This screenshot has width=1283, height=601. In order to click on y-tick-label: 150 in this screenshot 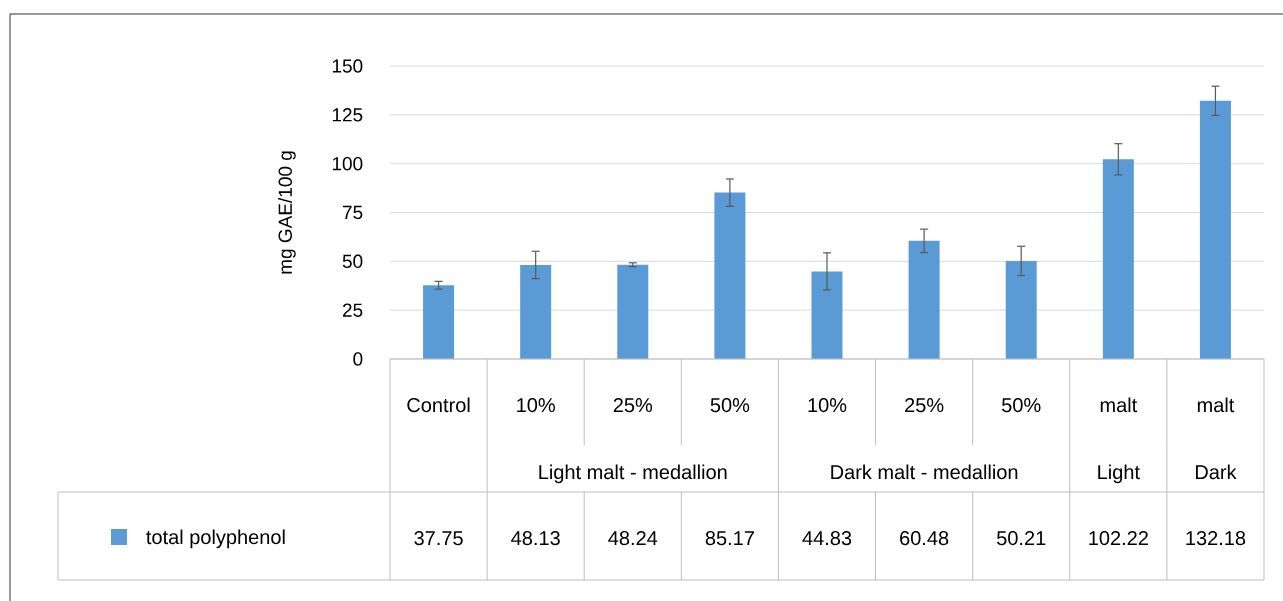, I will do `click(347, 66)`.